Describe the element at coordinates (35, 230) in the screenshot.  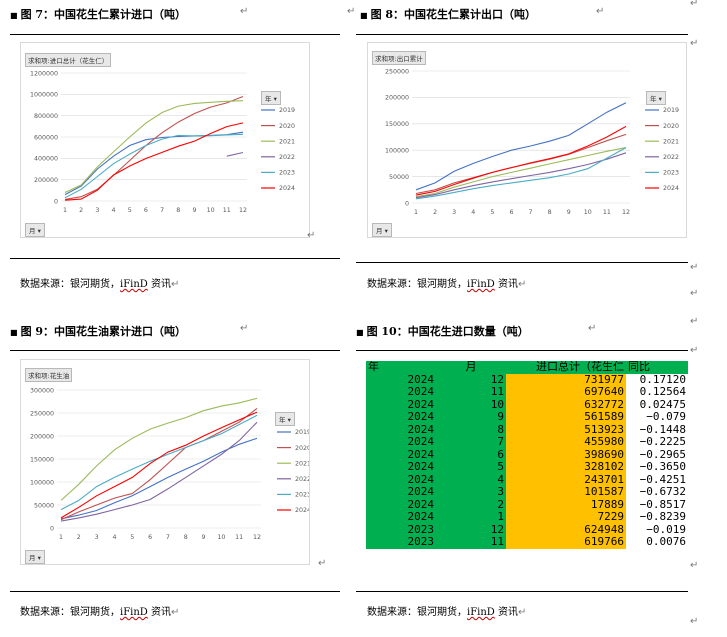
I see `fig7-row-field-button: 月 ▾` at that location.